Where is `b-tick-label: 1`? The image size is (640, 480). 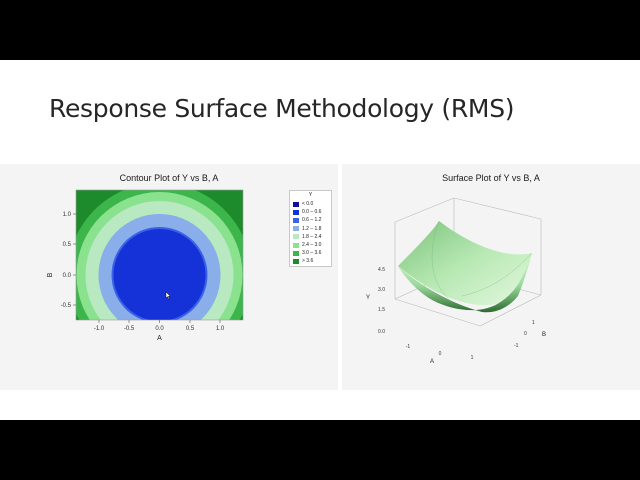
b-tick-label: 1 is located at coordinates (533, 323).